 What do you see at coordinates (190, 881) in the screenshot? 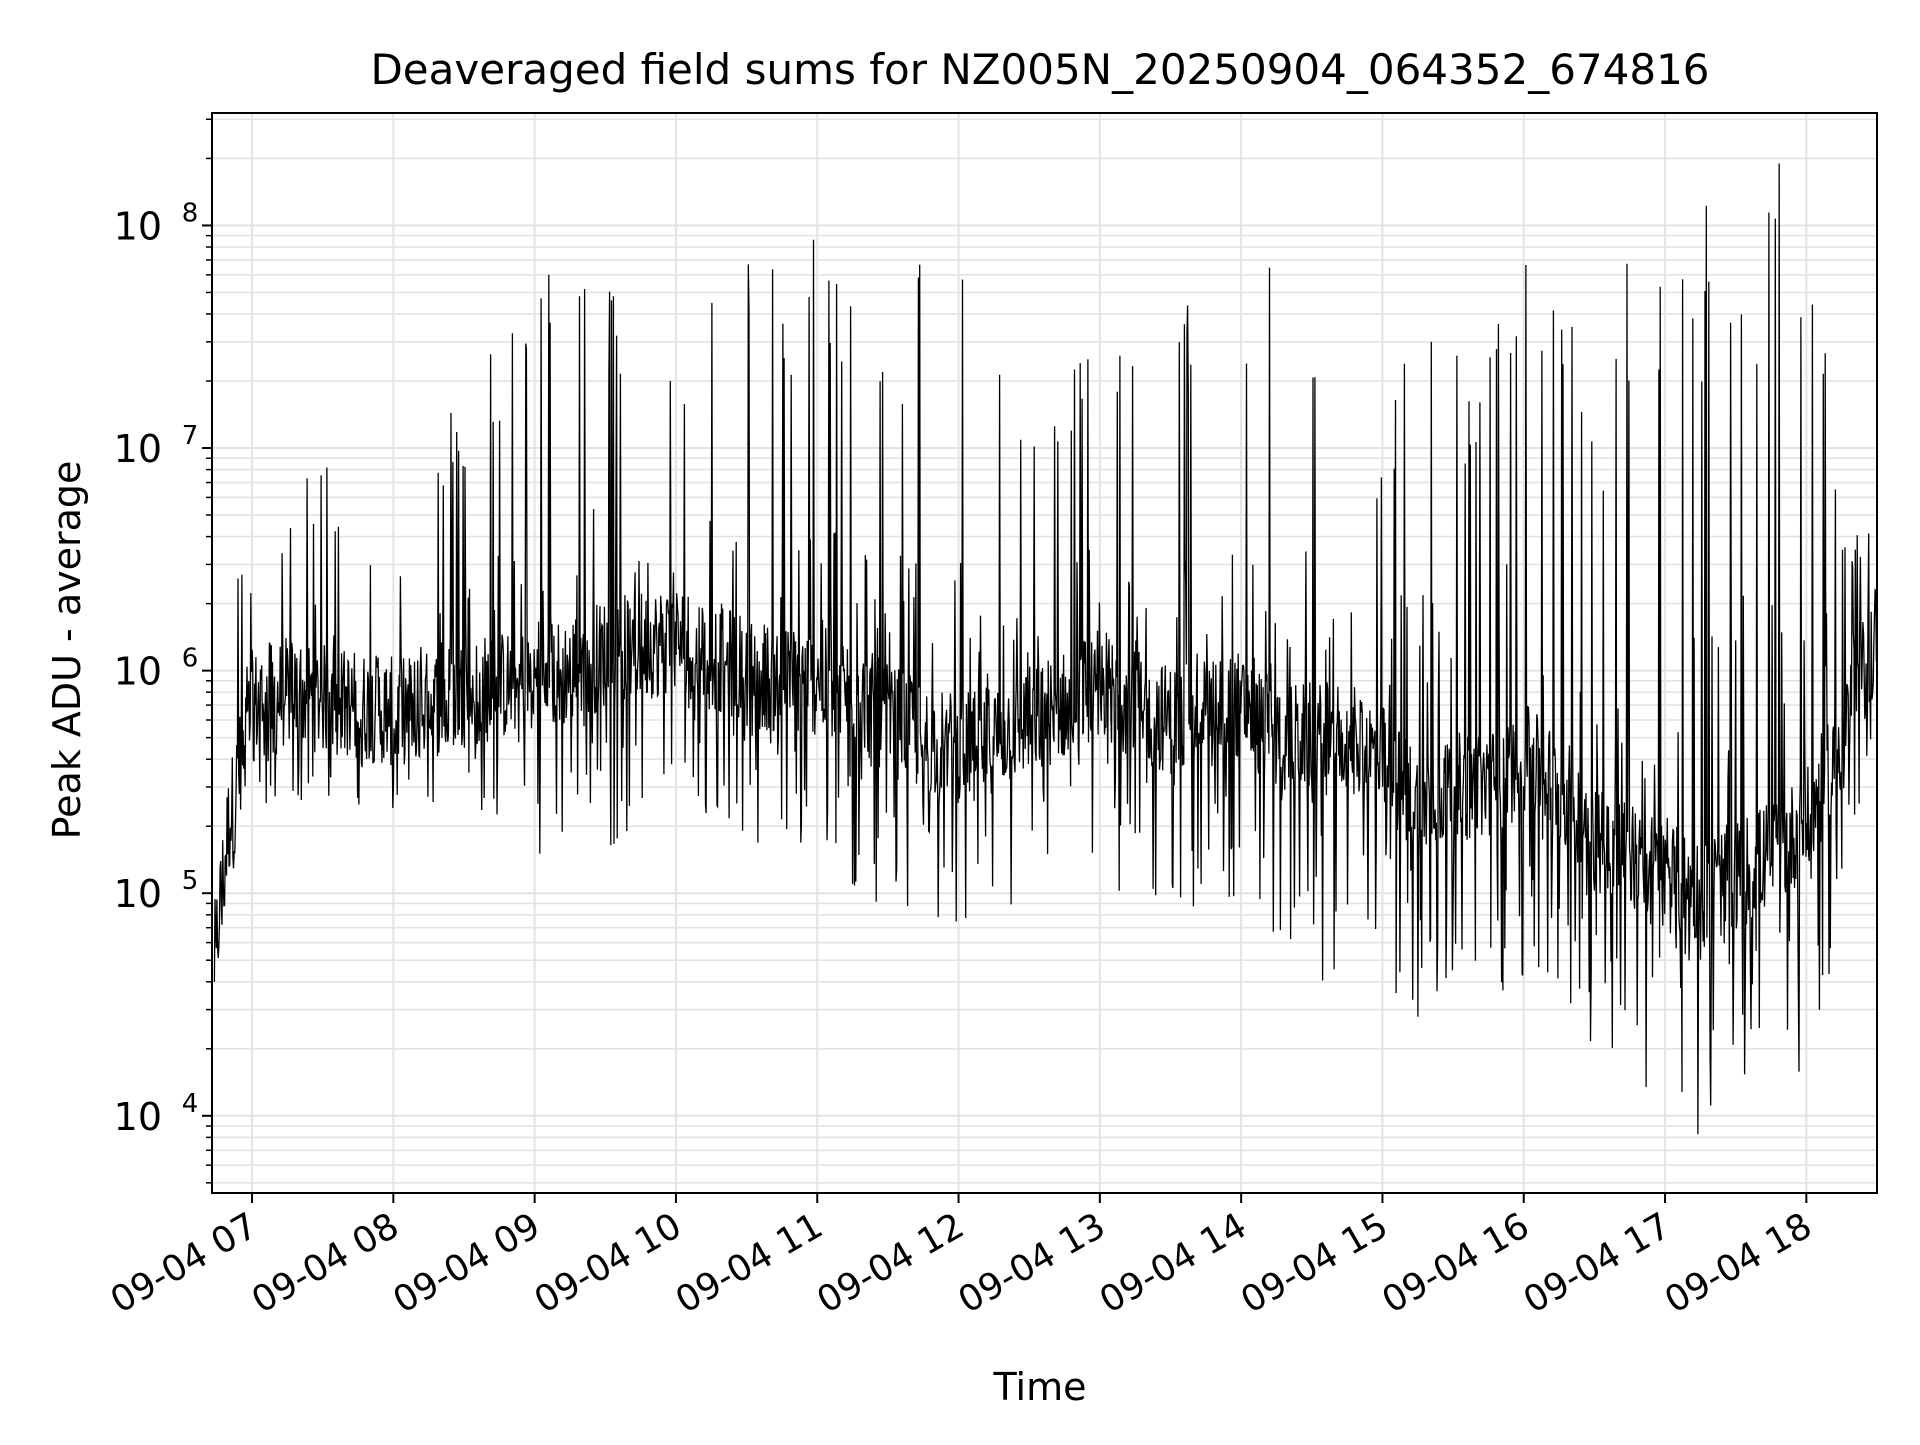
I see `y-tick-label-exponent: 5` at bounding box center [190, 881].